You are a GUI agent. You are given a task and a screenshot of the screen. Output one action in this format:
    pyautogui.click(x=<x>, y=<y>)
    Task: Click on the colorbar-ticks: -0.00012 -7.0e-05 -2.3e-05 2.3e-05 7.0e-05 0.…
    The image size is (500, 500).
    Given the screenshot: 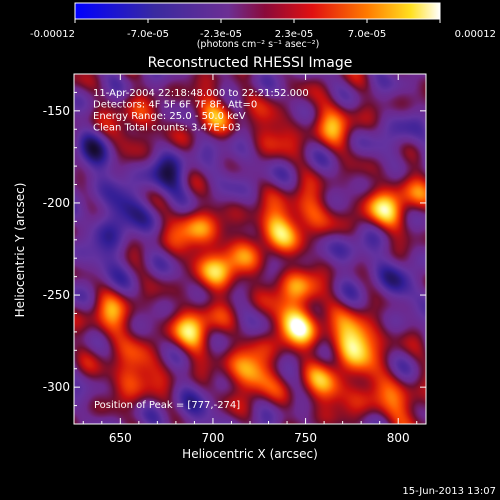 What is the action you would take?
    pyautogui.click(x=263, y=29)
    